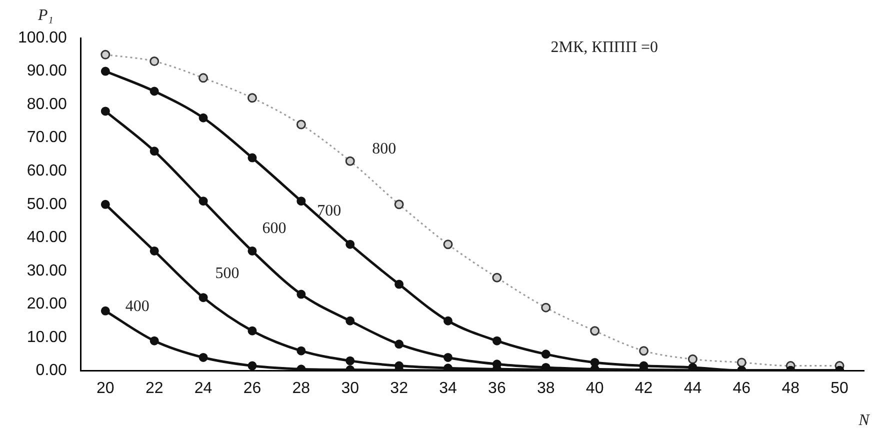 The height and width of the screenshot is (434, 876). What do you see at coordinates (47, 271) in the screenshot?
I see `y-tick-label: 30.00` at bounding box center [47, 271].